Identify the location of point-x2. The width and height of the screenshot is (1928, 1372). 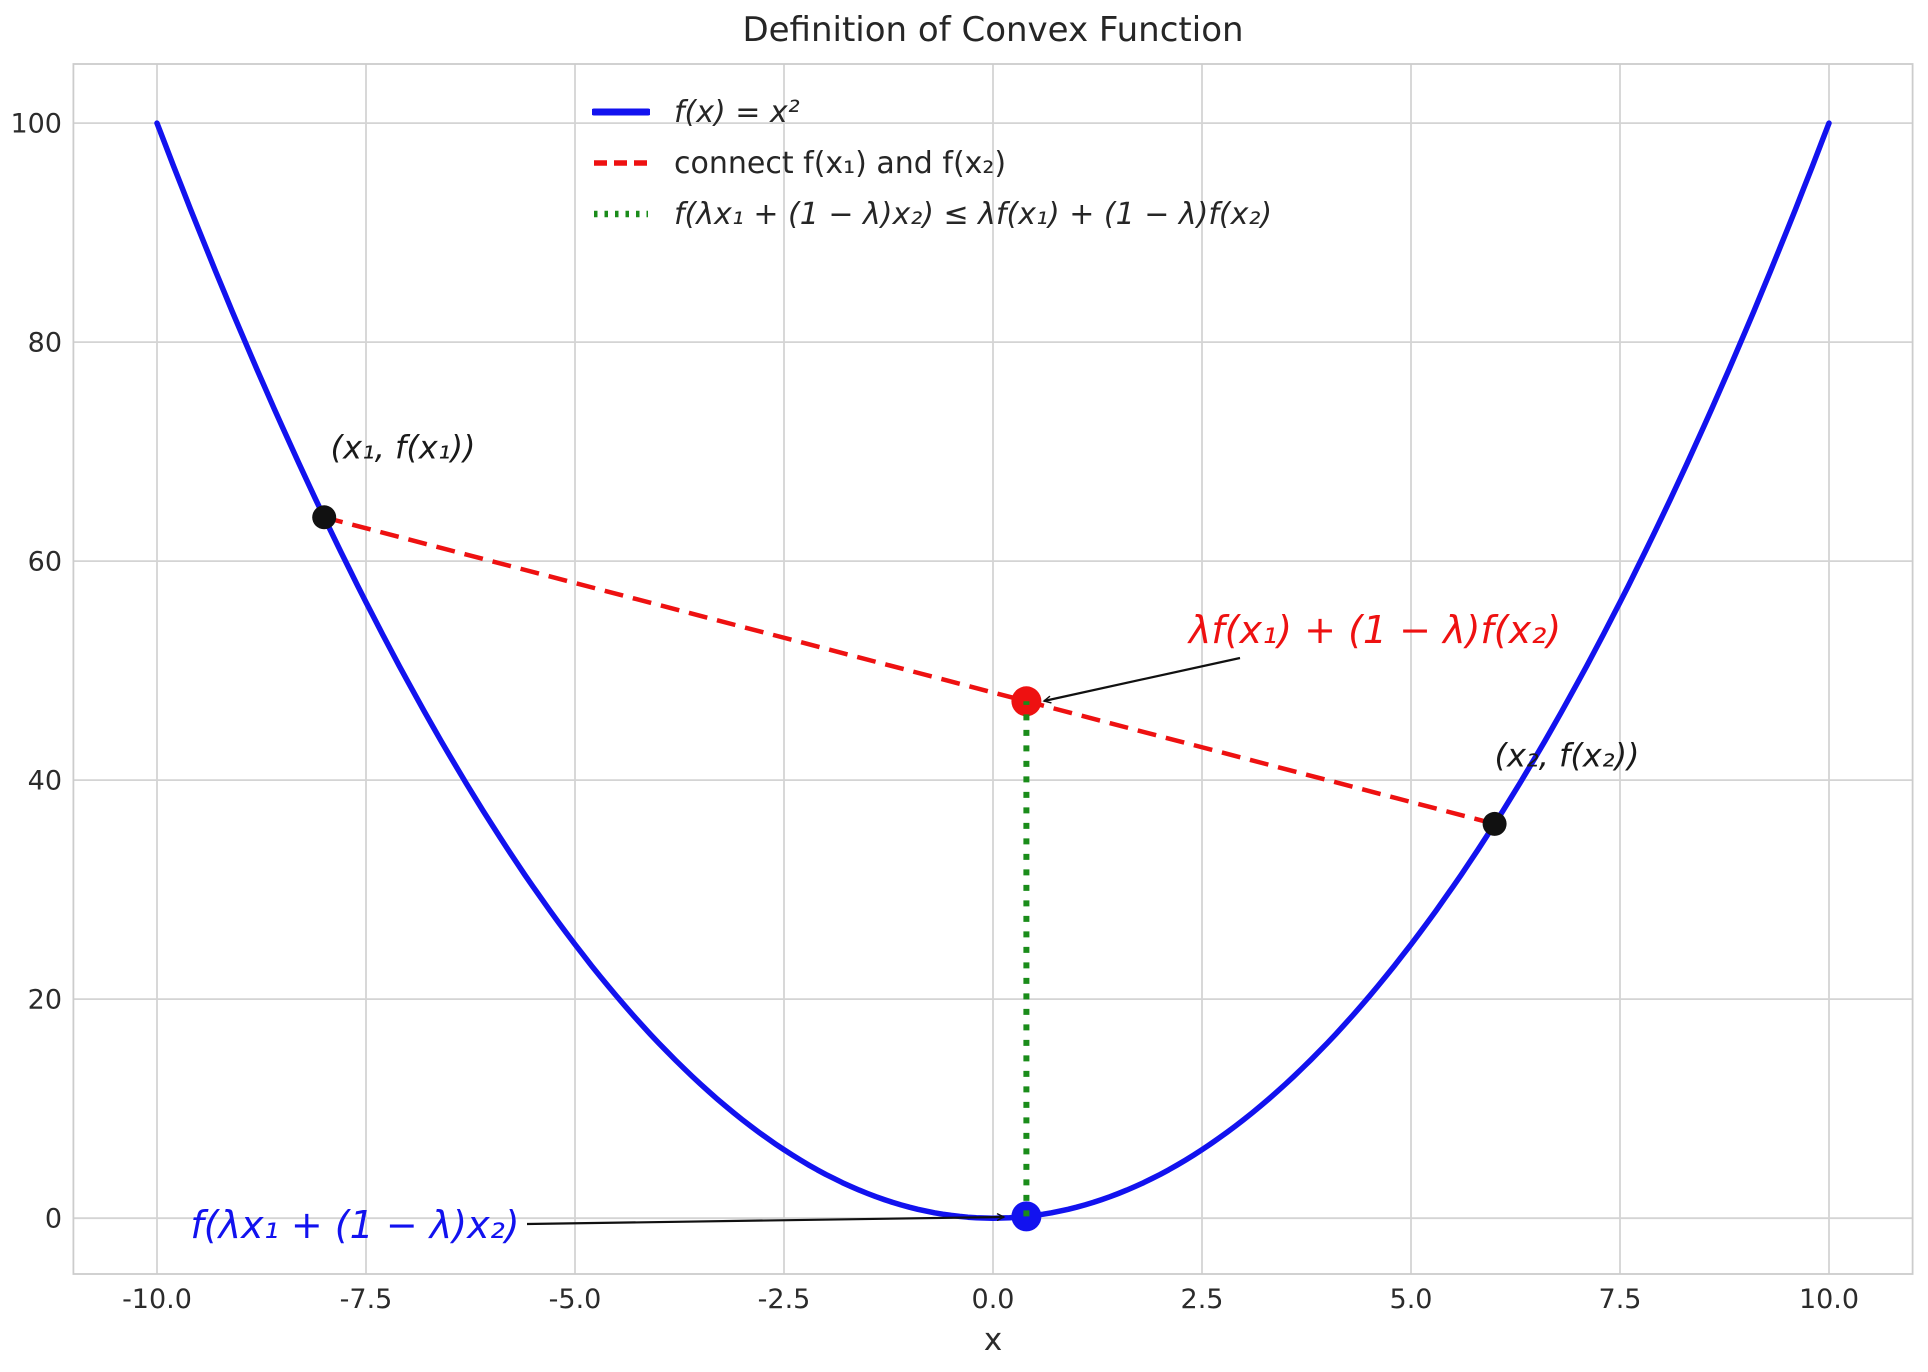
(1494, 823).